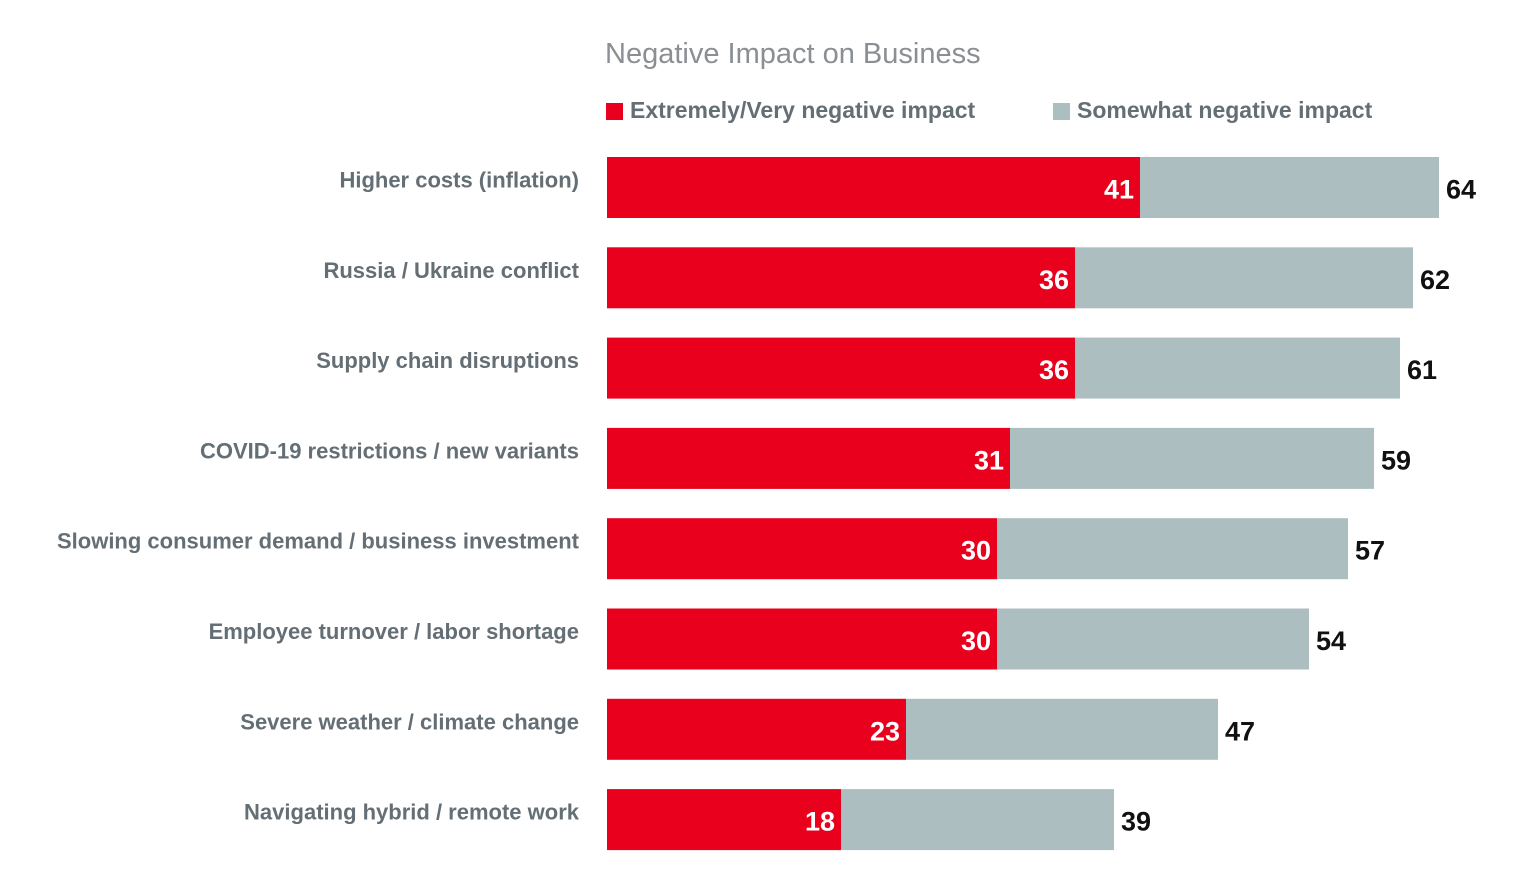 The height and width of the screenshot is (887, 1519). Describe the element at coordinates (1422, 370) in the screenshot. I see `total-value-label: 61` at that location.